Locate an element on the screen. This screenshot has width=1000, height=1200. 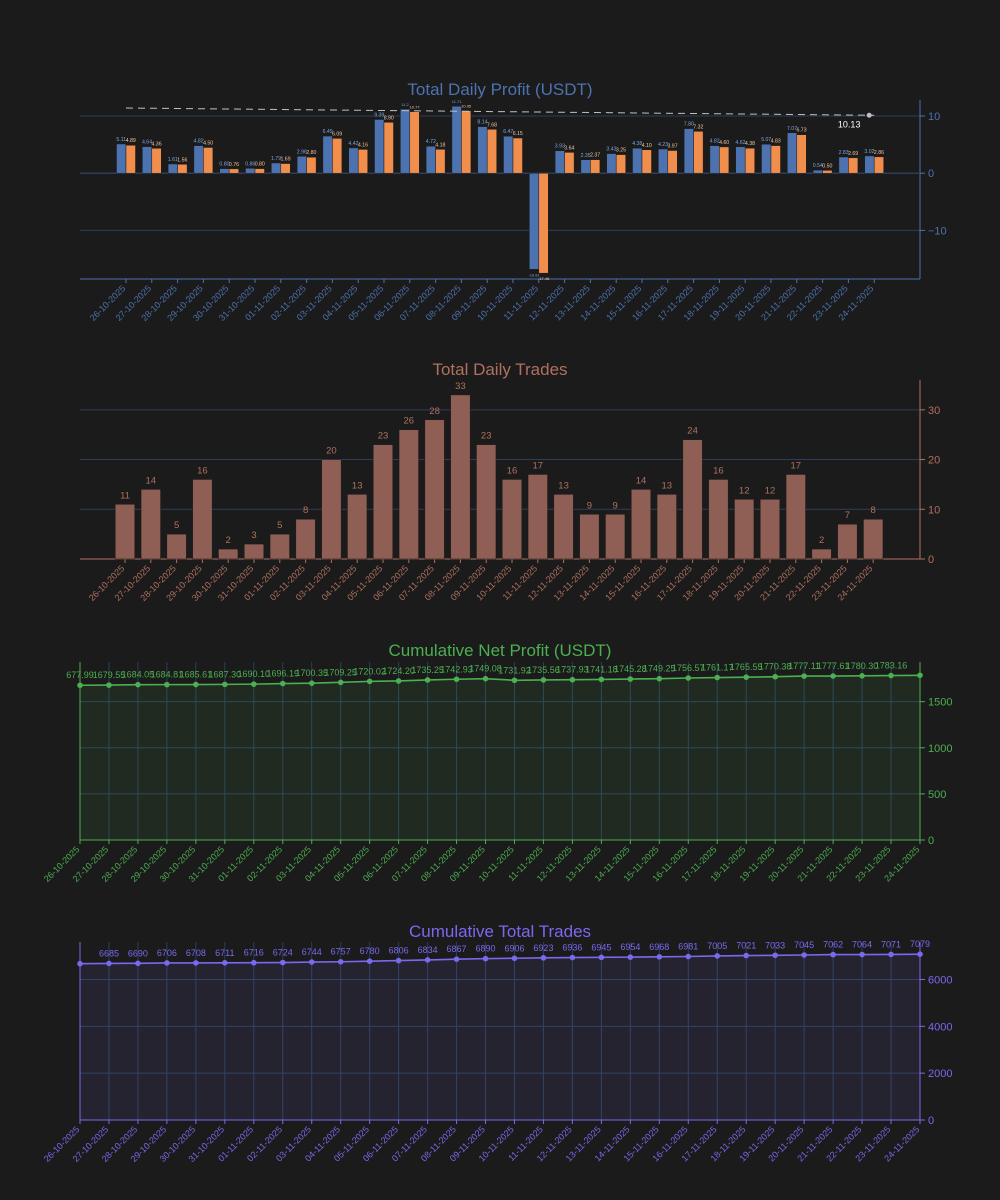
y-tick-label: 20 is located at coordinates (934, 461).